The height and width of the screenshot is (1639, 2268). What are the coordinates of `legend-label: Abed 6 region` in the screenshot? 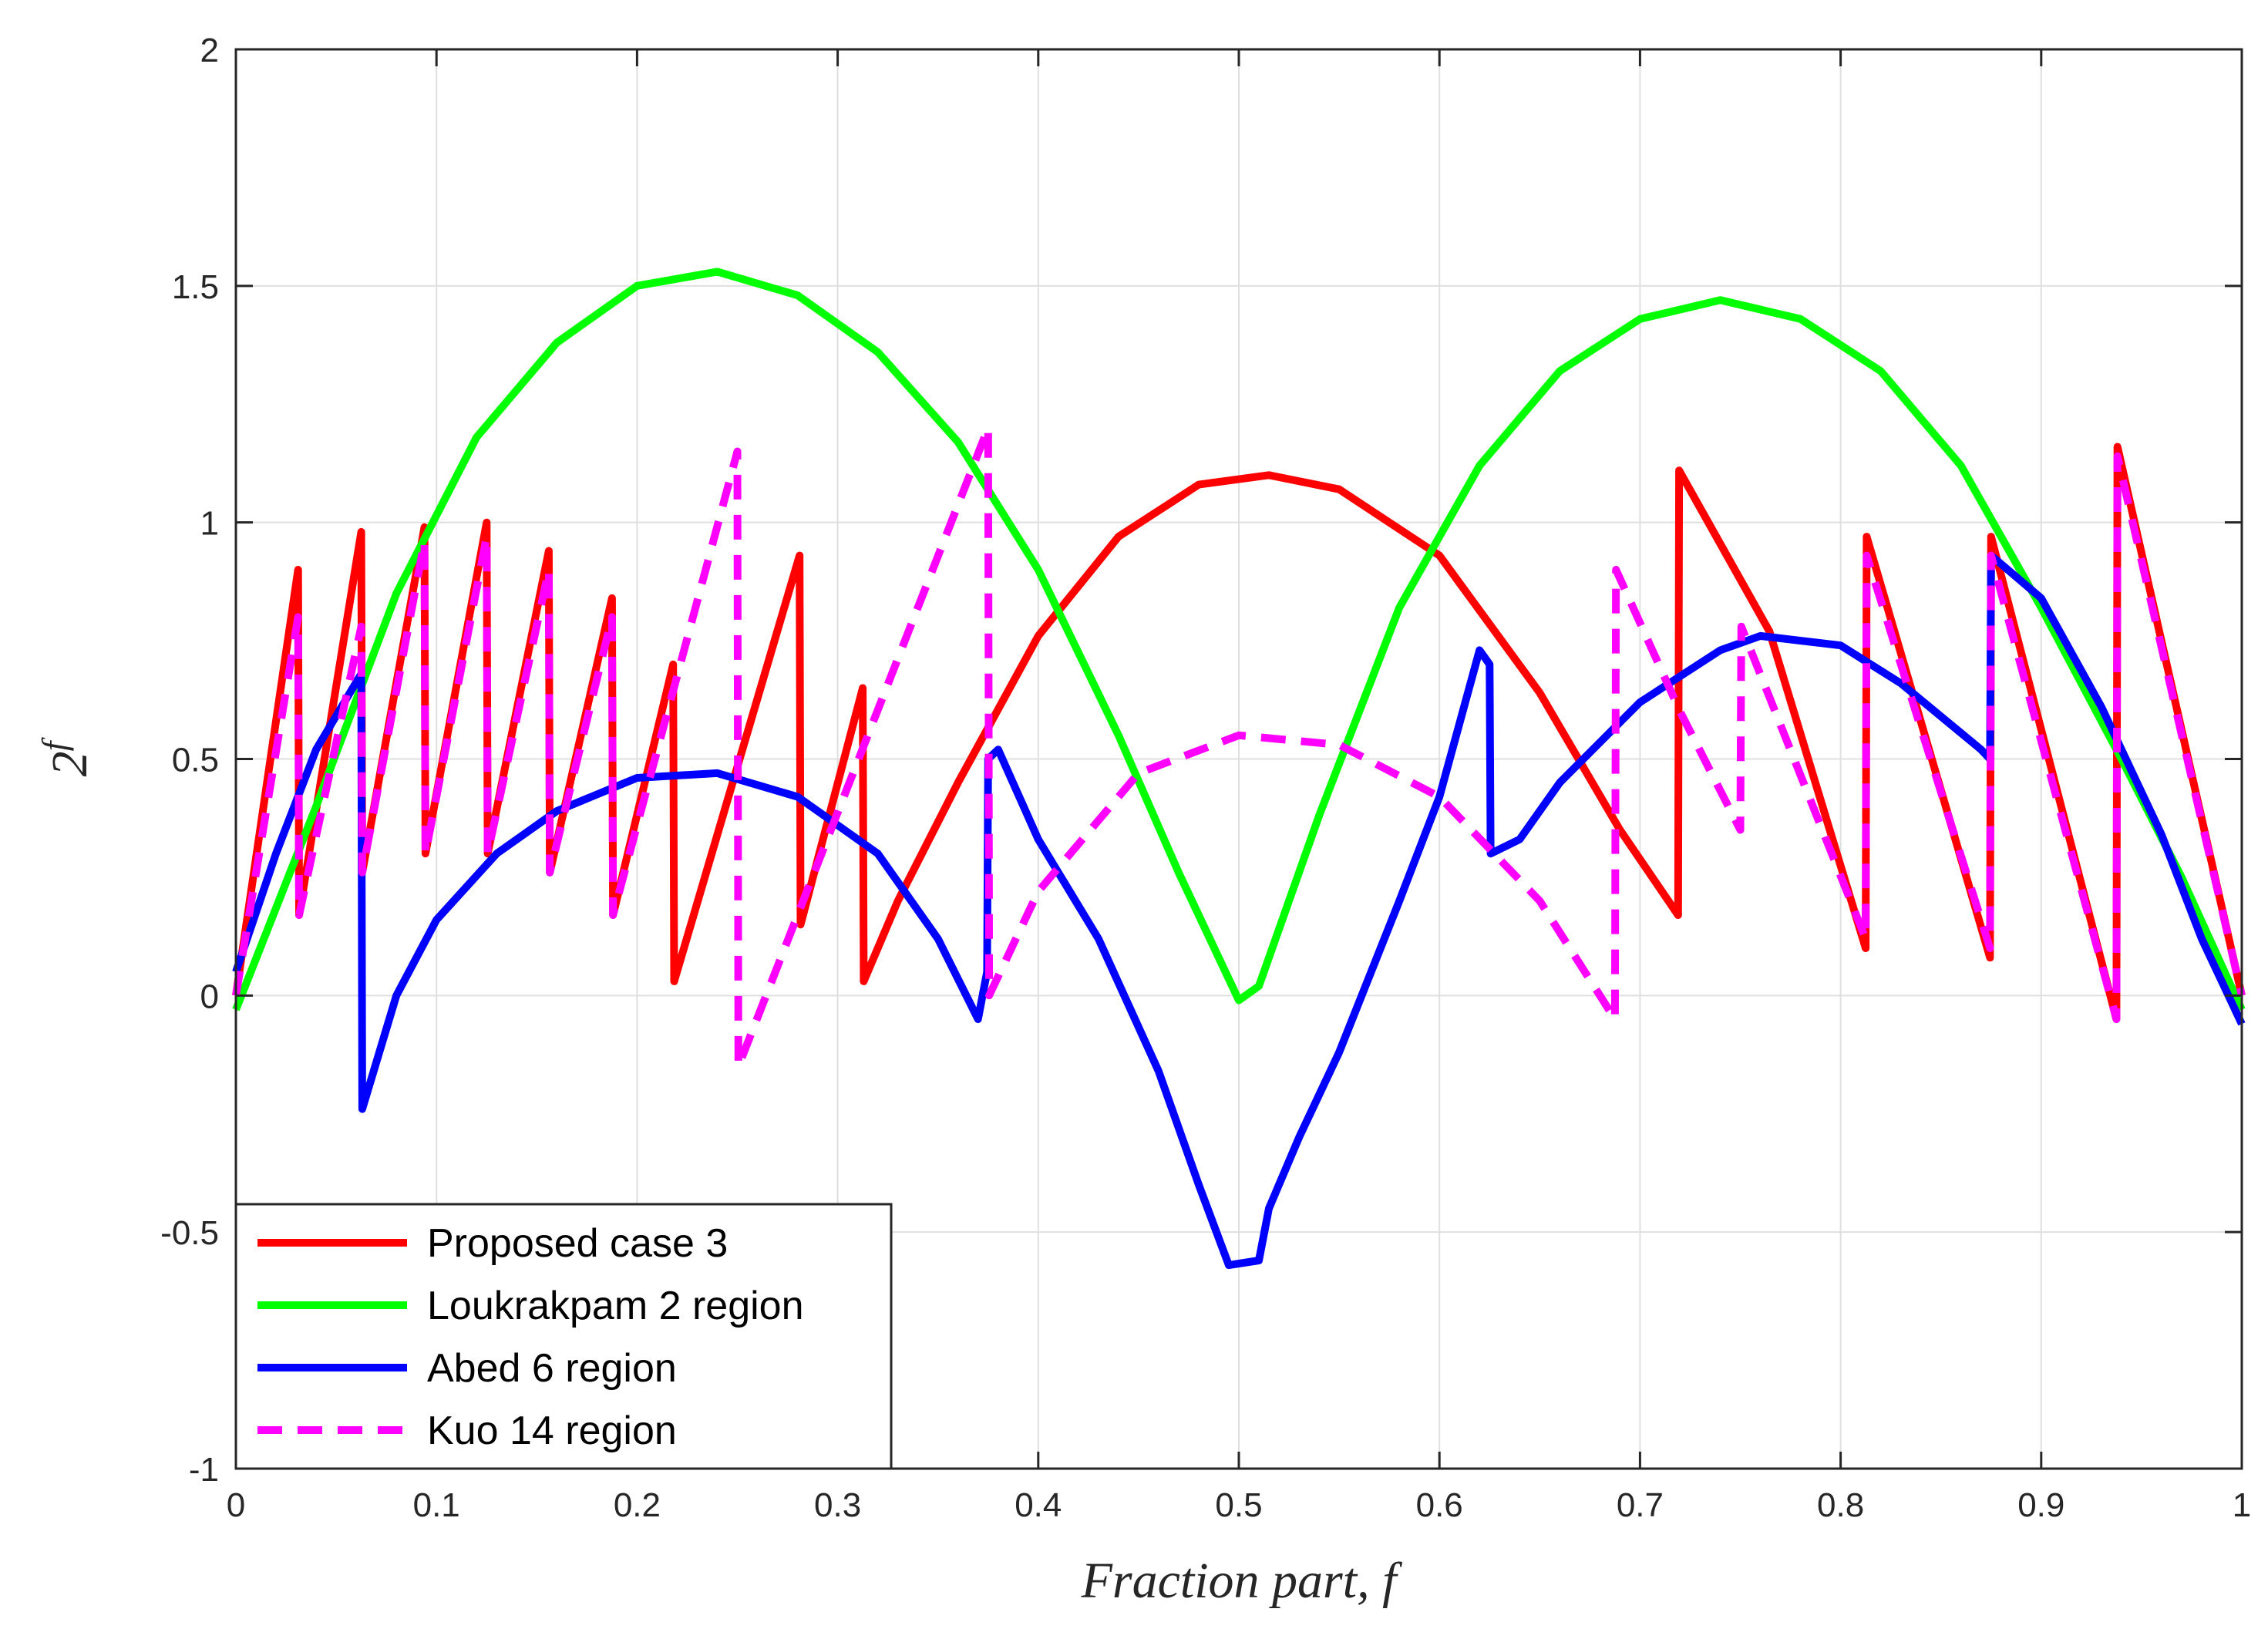 It's located at (552, 1368).